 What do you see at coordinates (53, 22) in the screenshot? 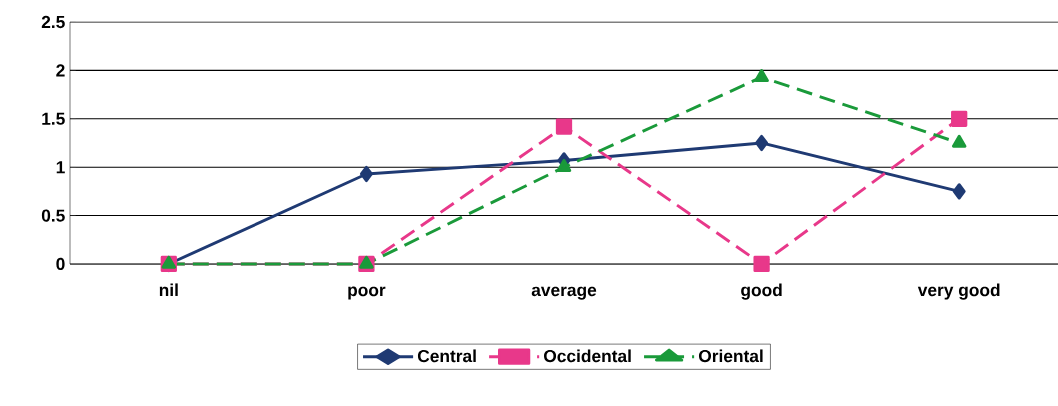
I see `y-tick-label: 2.5` at bounding box center [53, 22].